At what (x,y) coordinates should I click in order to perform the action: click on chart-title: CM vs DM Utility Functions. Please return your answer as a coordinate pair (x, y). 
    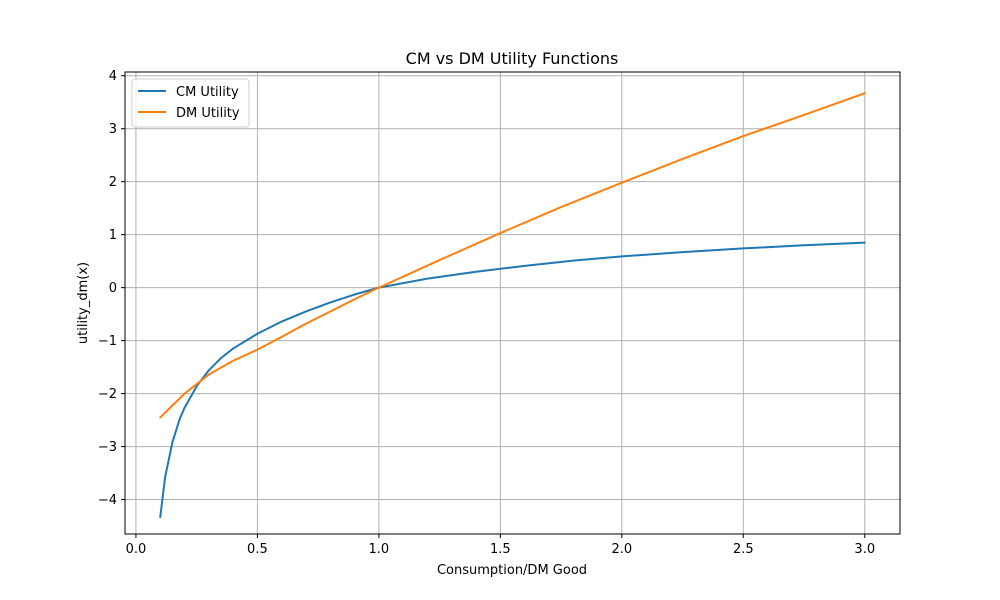
    Looking at the image, I should click on (512, 58).